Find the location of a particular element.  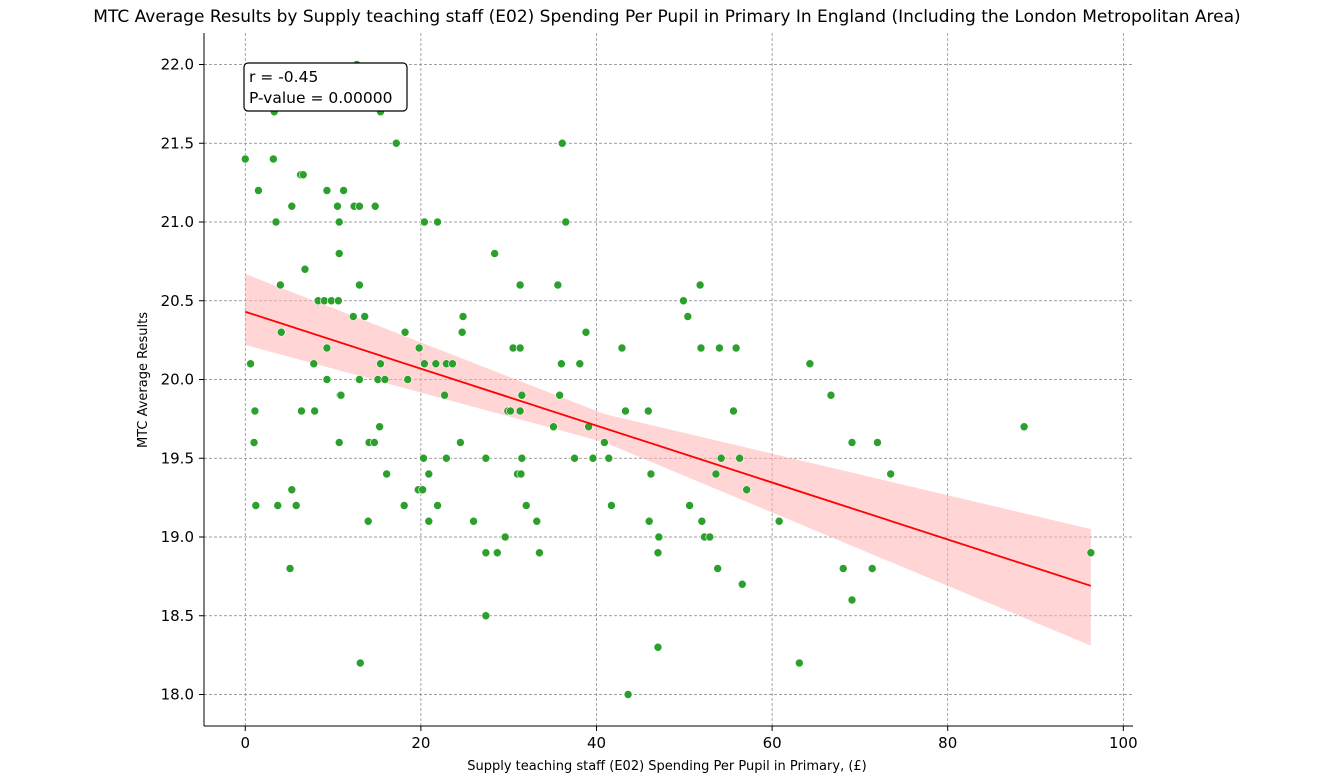

x-tick-label: 20 is located at coordinates (420, 743).